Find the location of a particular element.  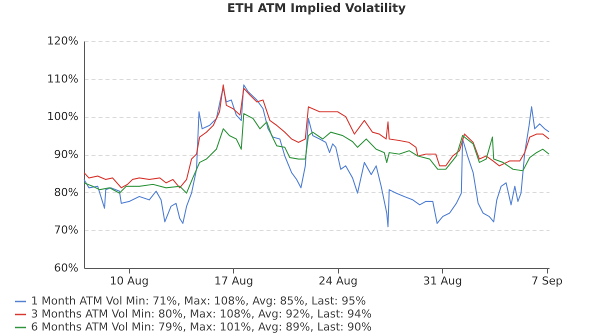

x-tick-label: 7 Sep is located at coordinates (547, 281).